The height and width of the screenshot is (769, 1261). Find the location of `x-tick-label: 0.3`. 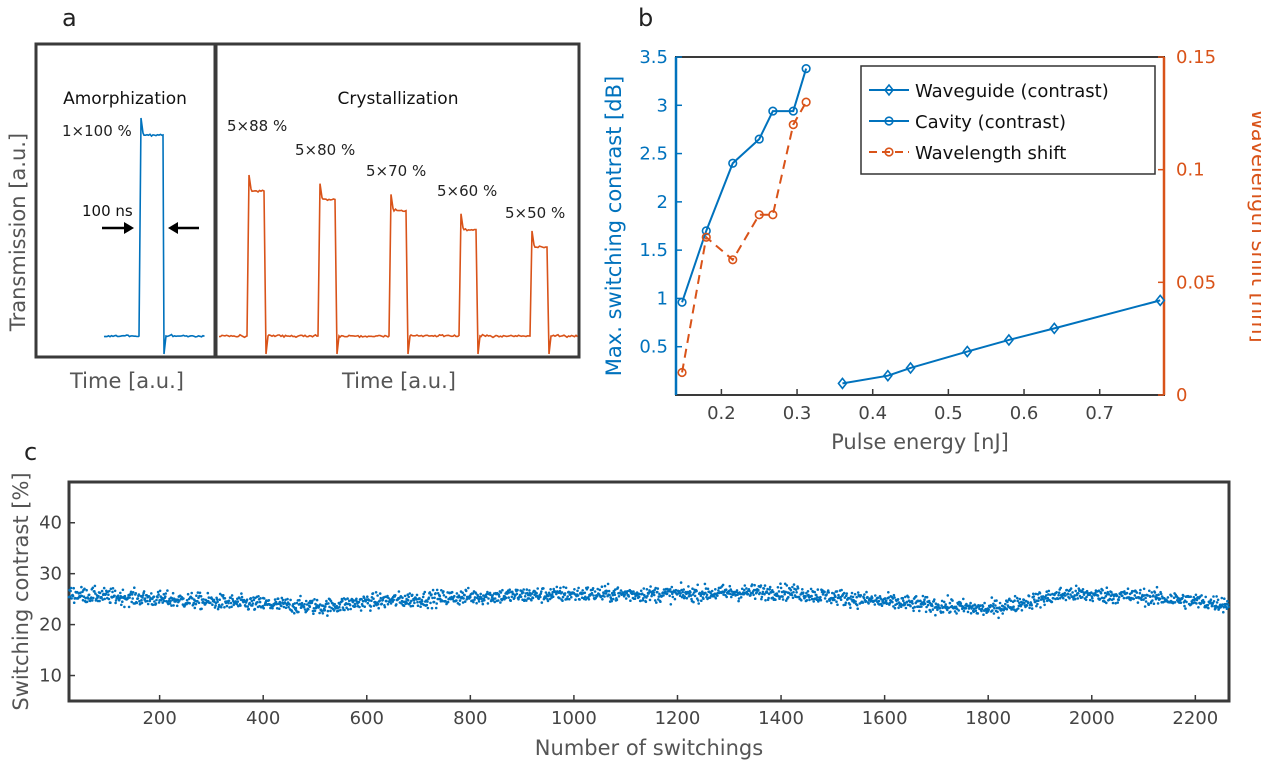

x-tick-label: 0.3 is located at coordinates (797, 413).